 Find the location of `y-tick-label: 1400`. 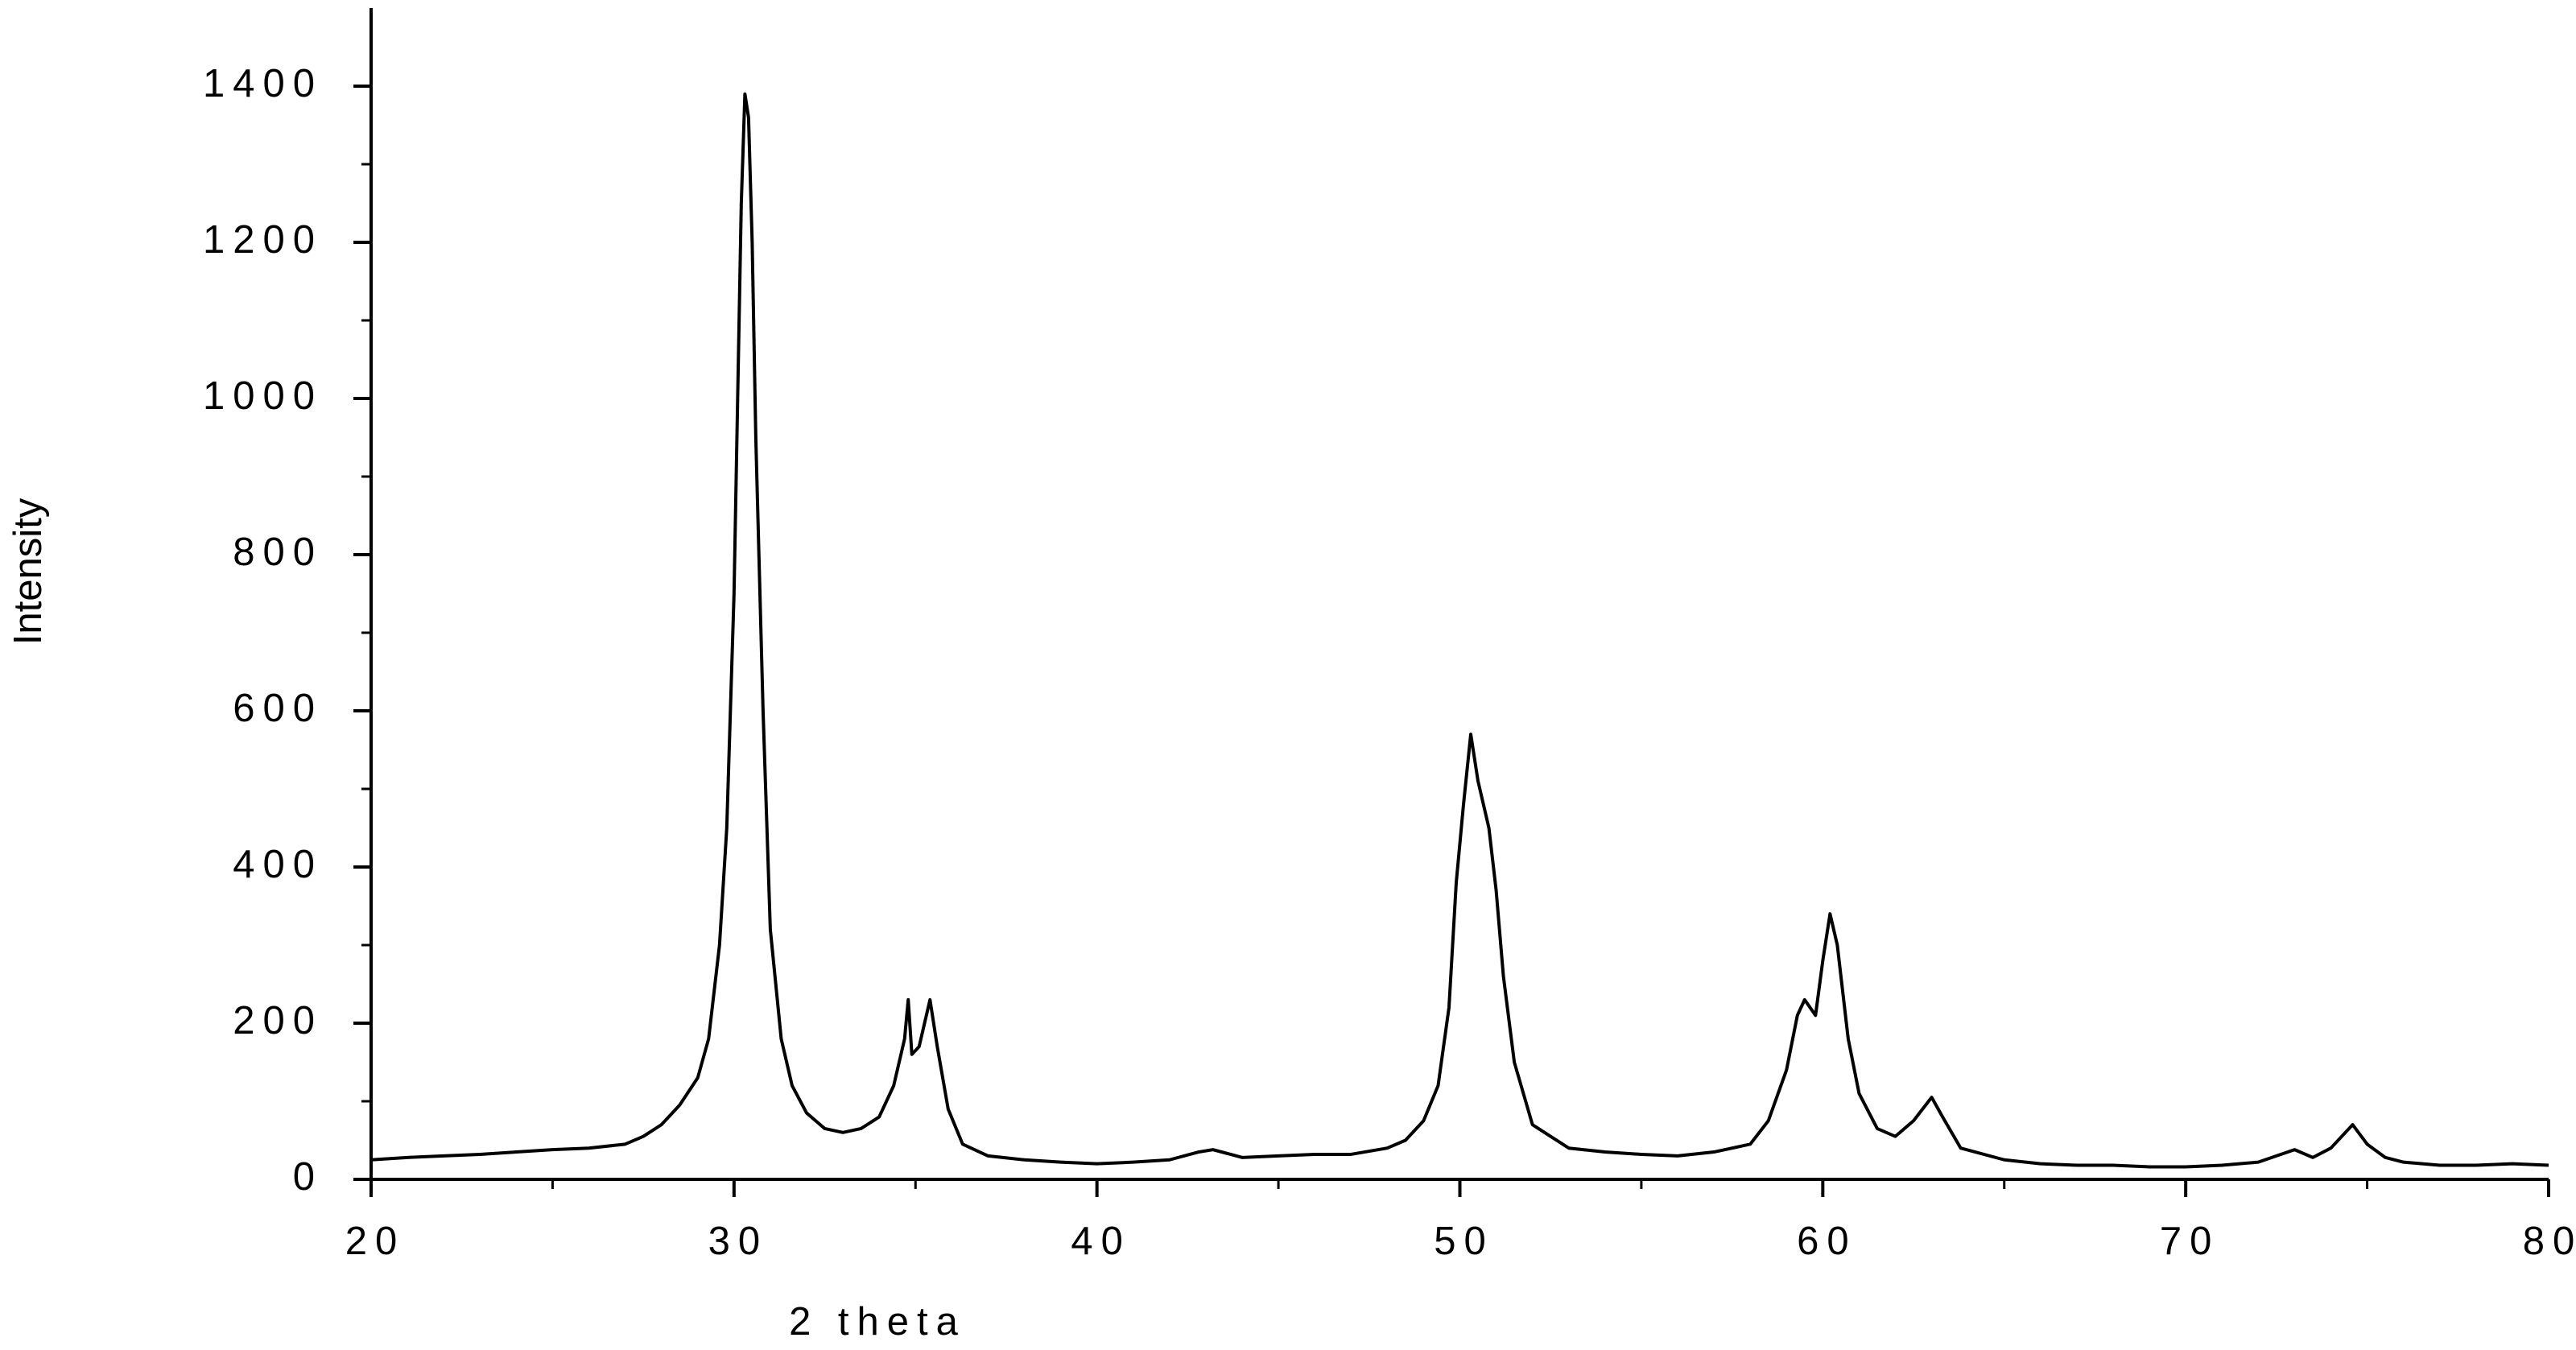

y-tick-label: 1400 is located at coordinates (263, 83).